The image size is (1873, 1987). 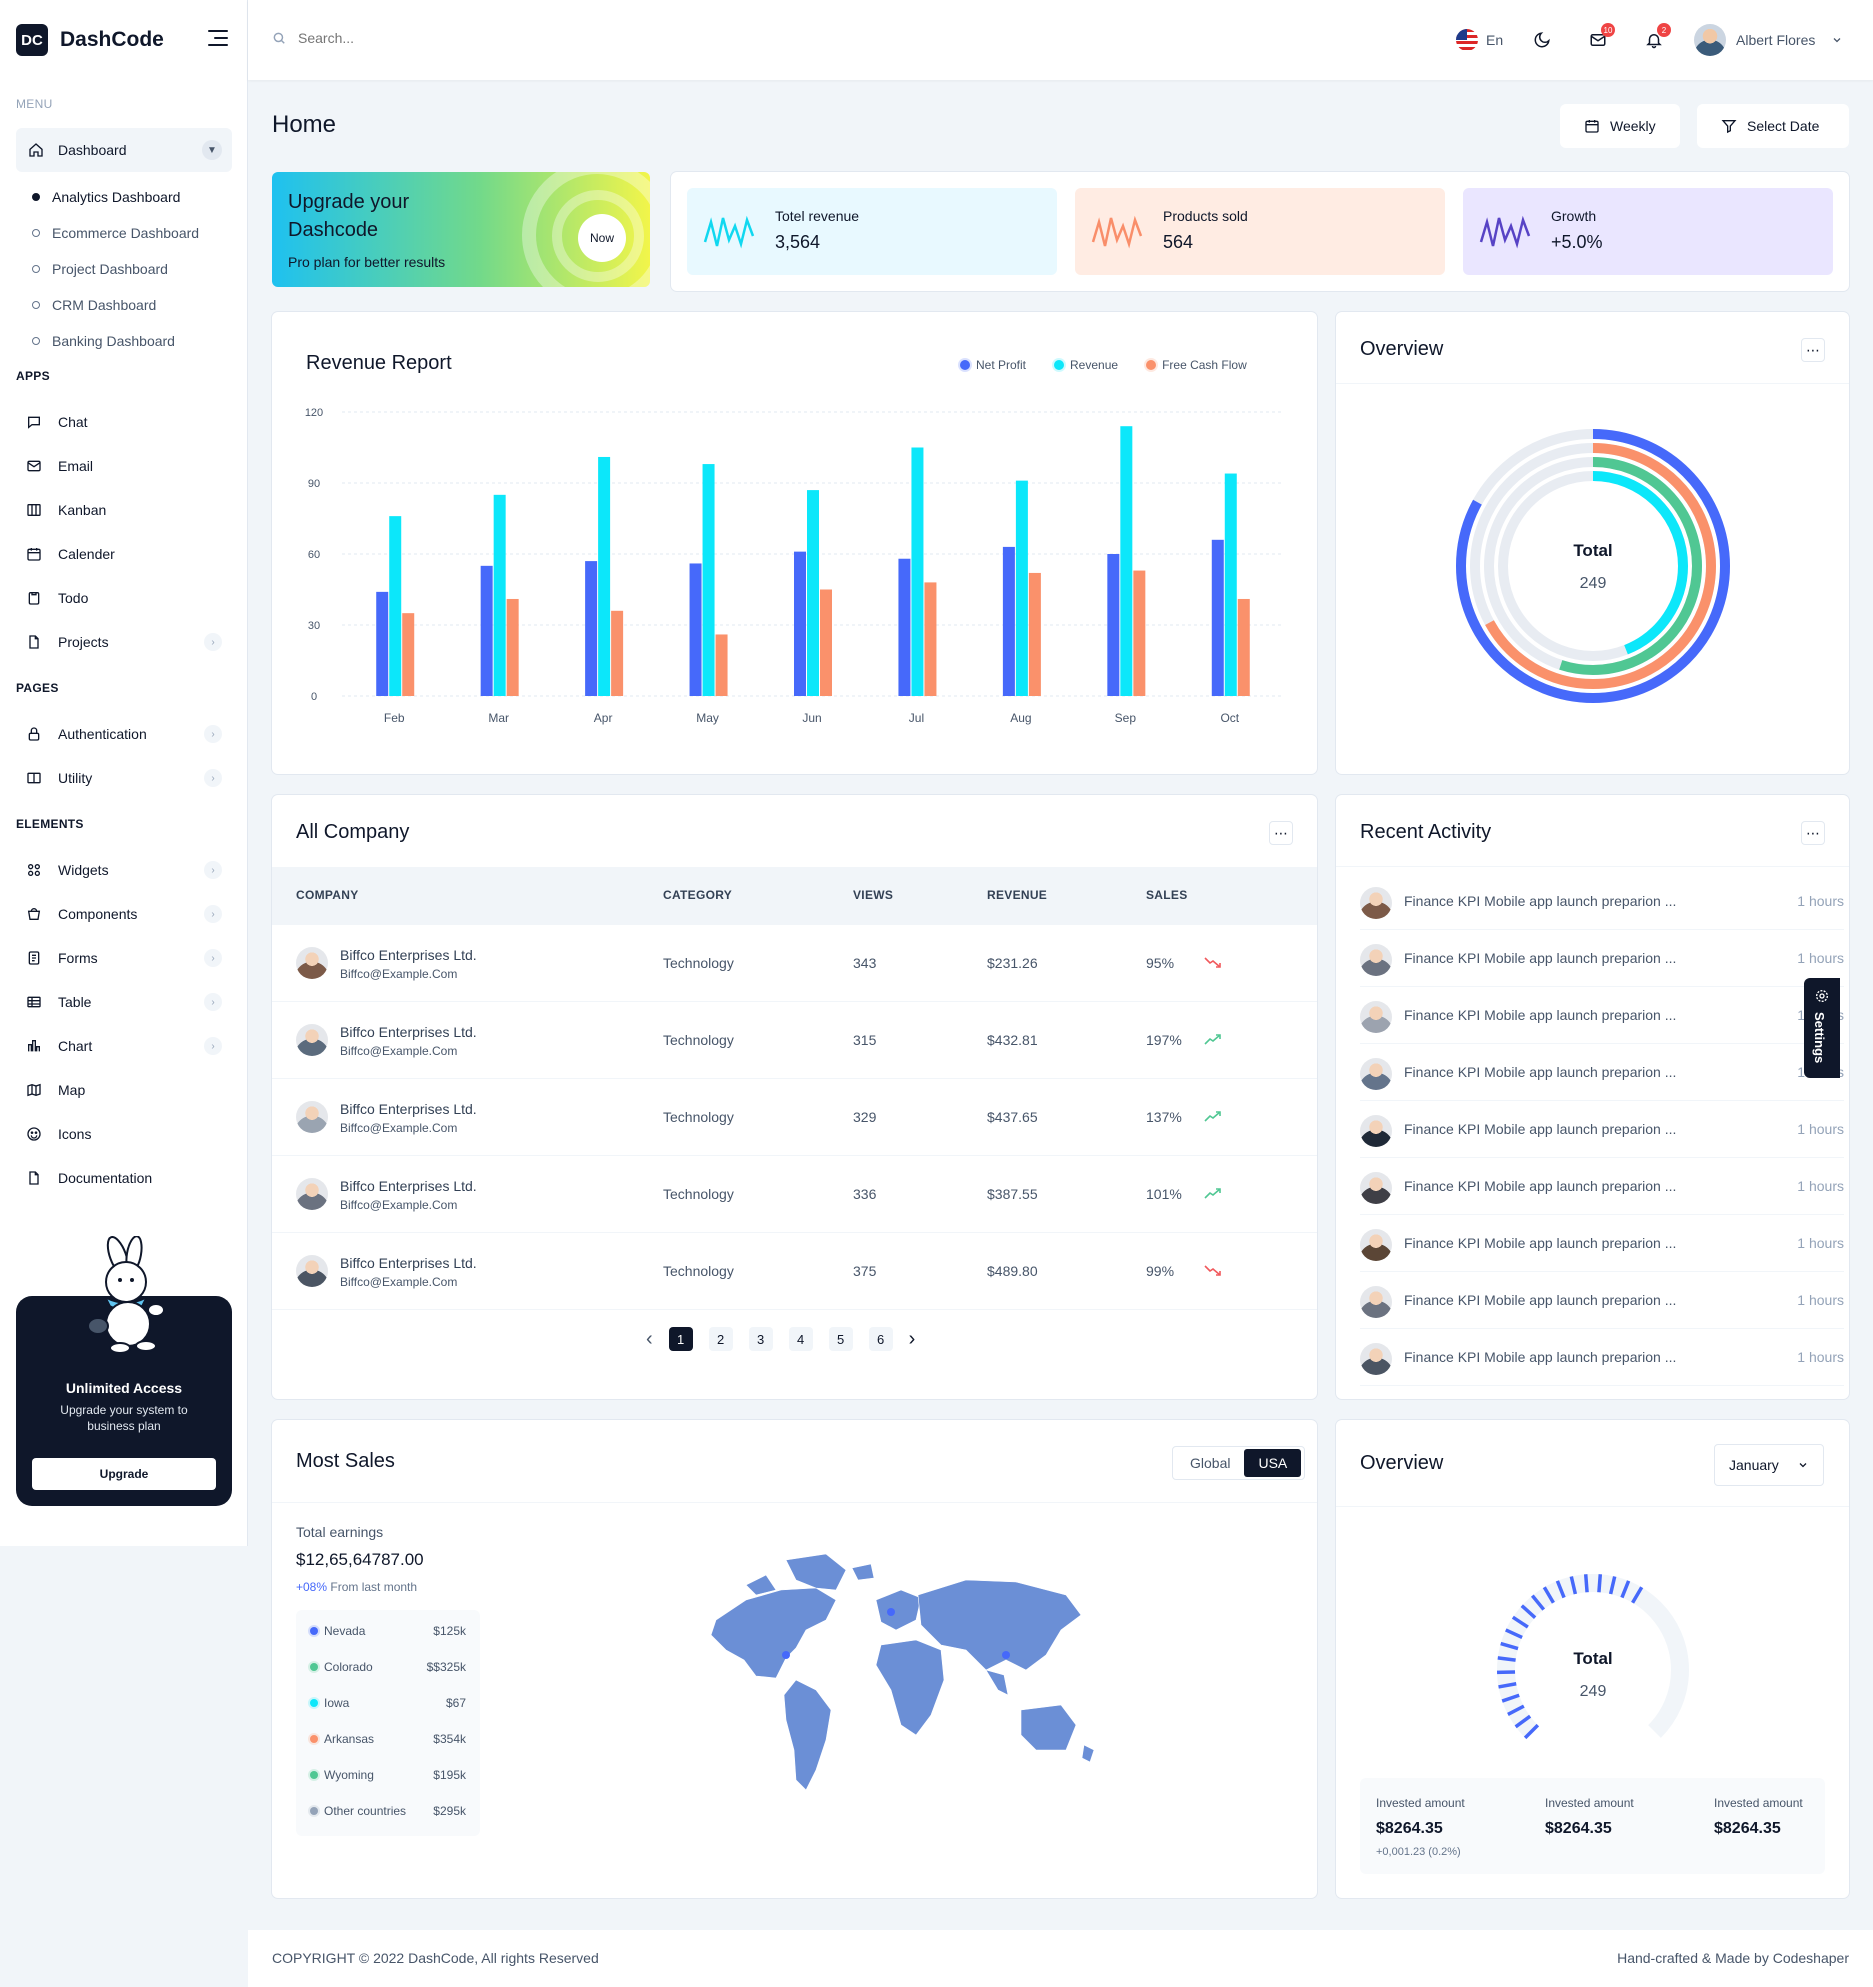 I want to click on sidebar-subitem-analytics-dashboard: Analytics Dashboard, so click(x=106, y=197).